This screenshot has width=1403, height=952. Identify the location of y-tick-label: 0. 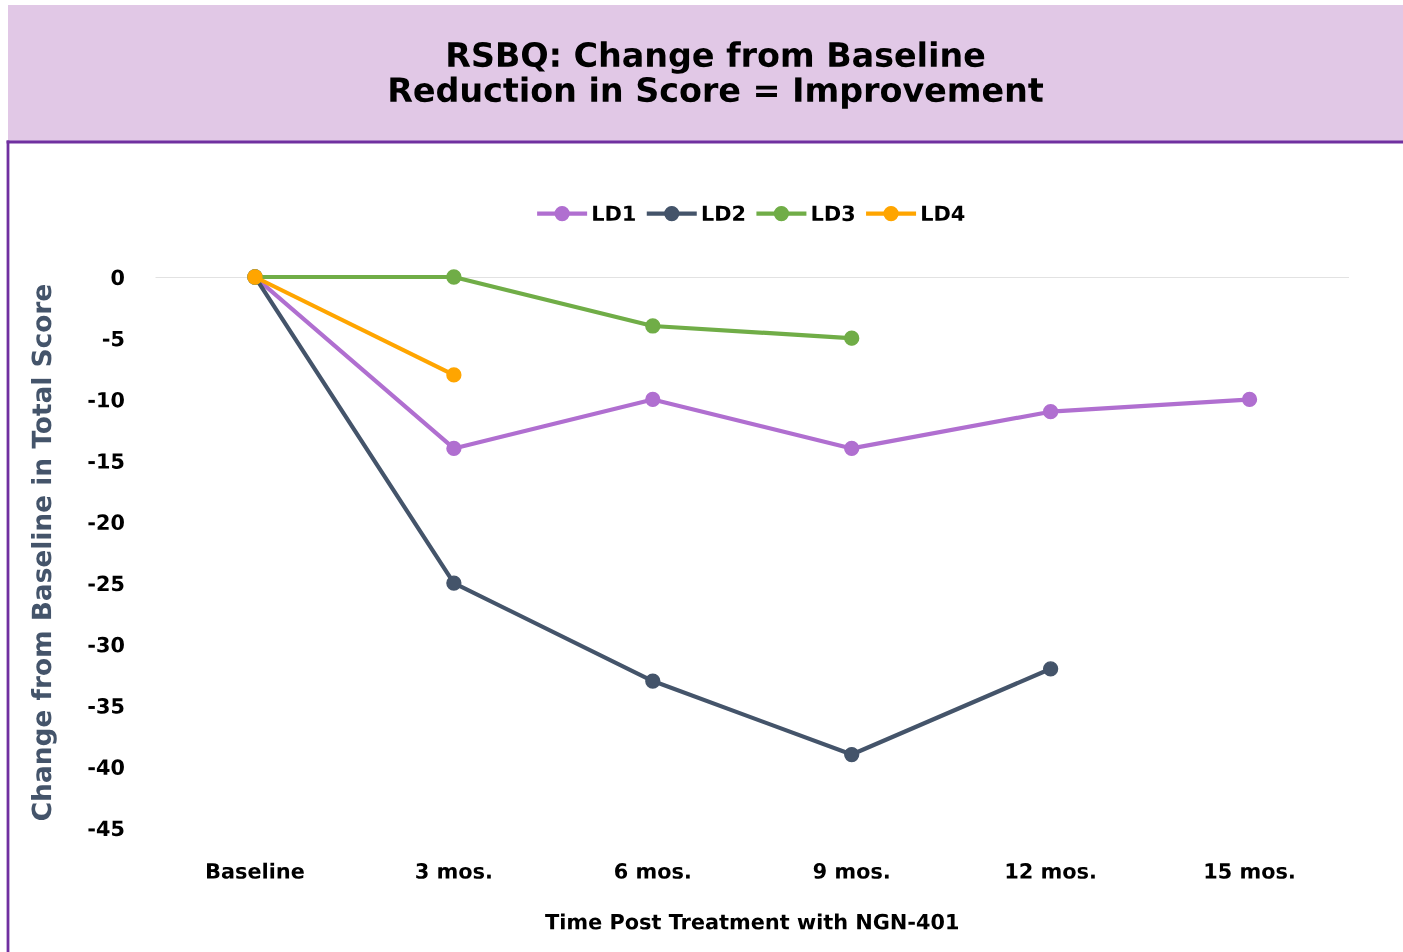
(117, 277).